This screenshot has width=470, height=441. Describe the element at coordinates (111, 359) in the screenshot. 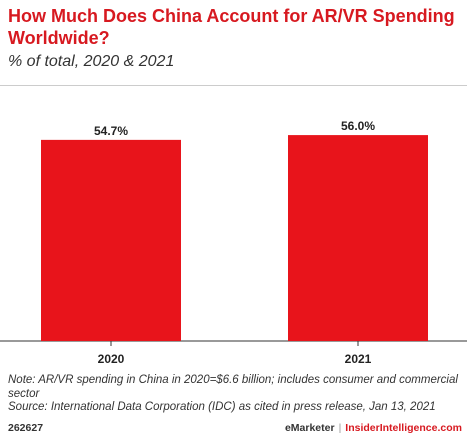

I see `x-tick-label-2020: 2020` at that location.